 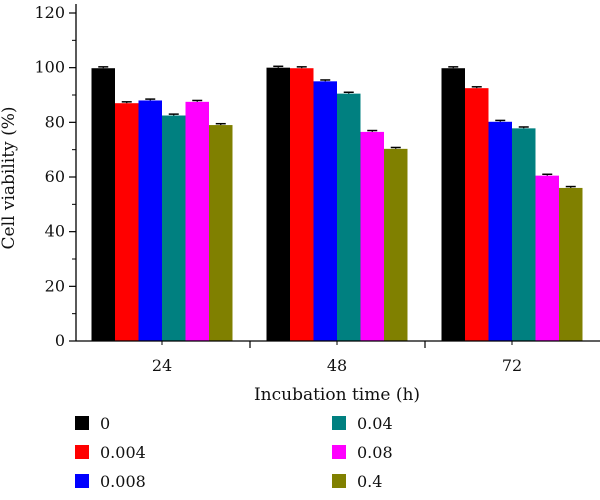 I want to click on y-tick-label: 40, so click(x=55, y=231).